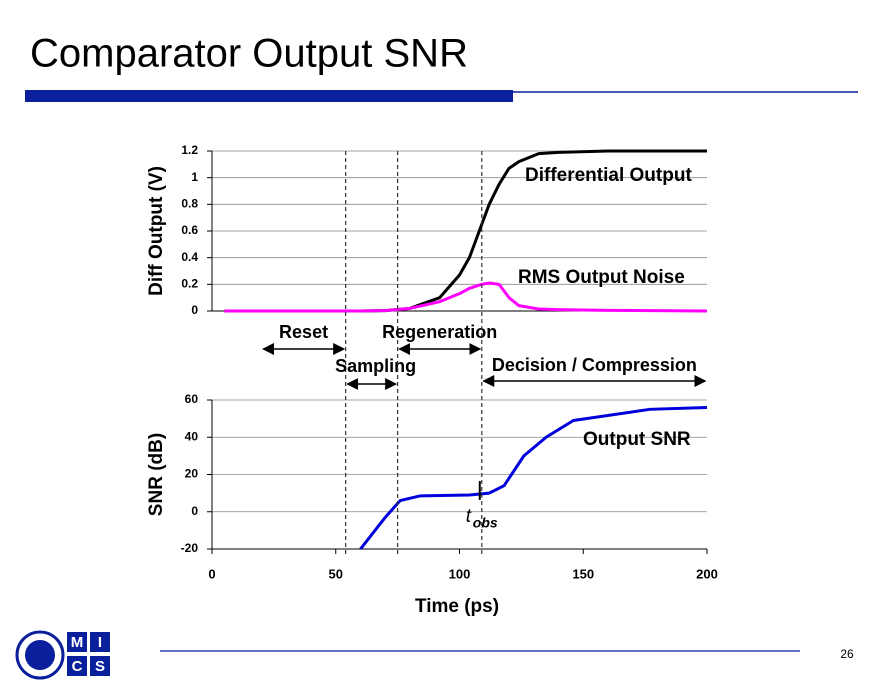  I want to click on phase-label: Regeneration, so click(439, 332).